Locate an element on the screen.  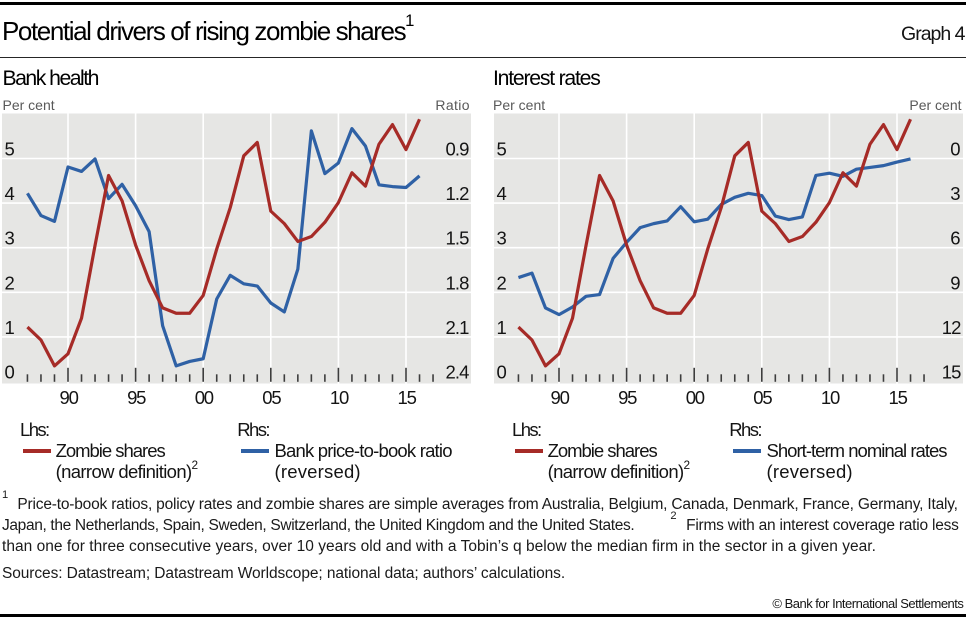
svg-text: 2.1 is located at coordinates (457, 327).